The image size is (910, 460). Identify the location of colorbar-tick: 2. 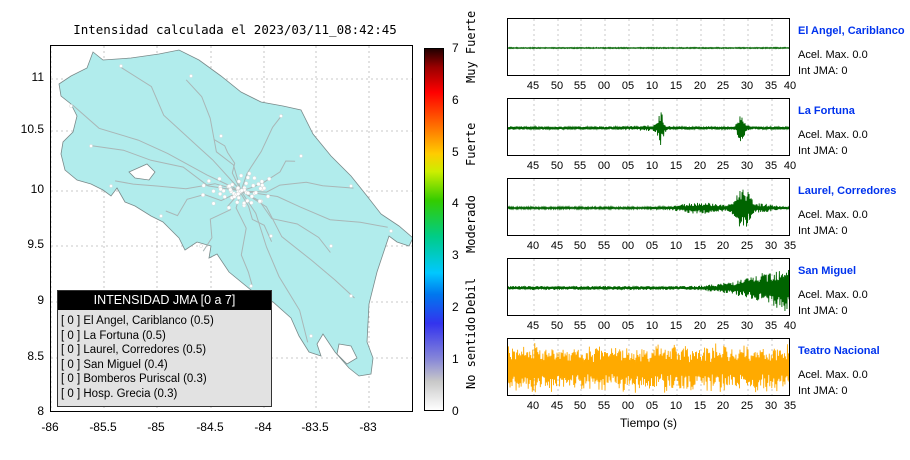
(455, 307).